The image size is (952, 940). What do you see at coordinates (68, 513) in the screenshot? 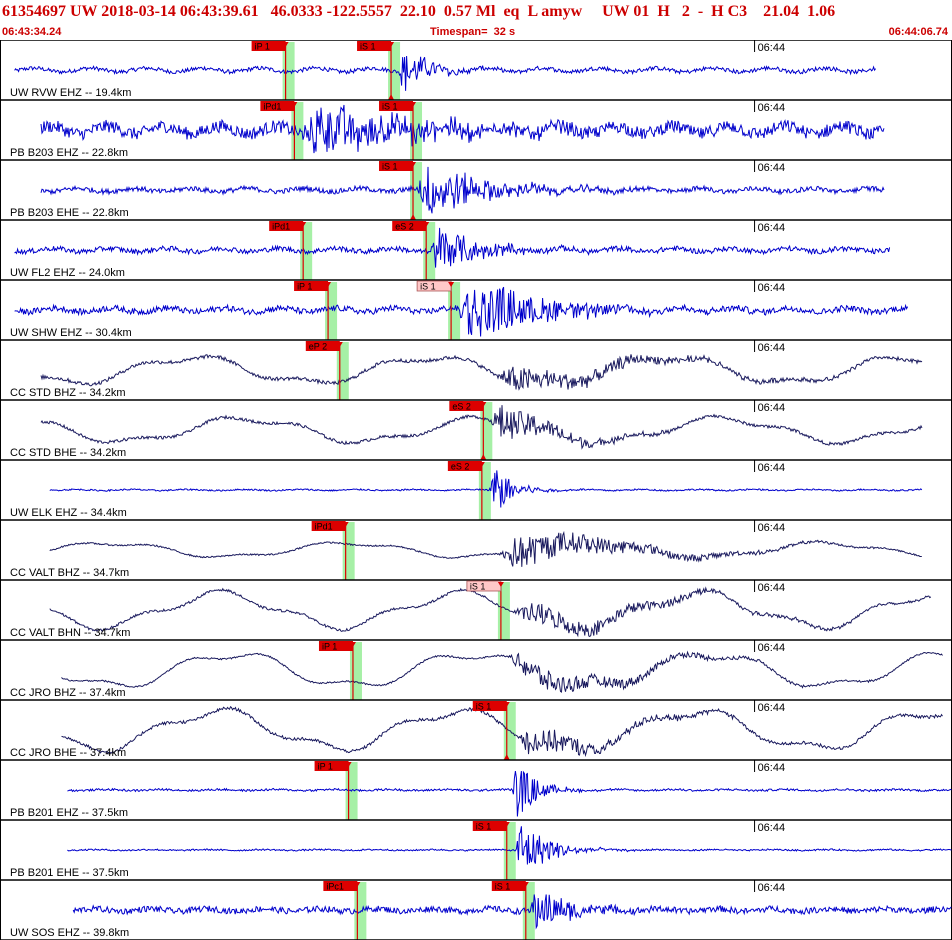
I see `station-label: UW ELK EHZ -- 34.4km` at bounding box center [68, 513].